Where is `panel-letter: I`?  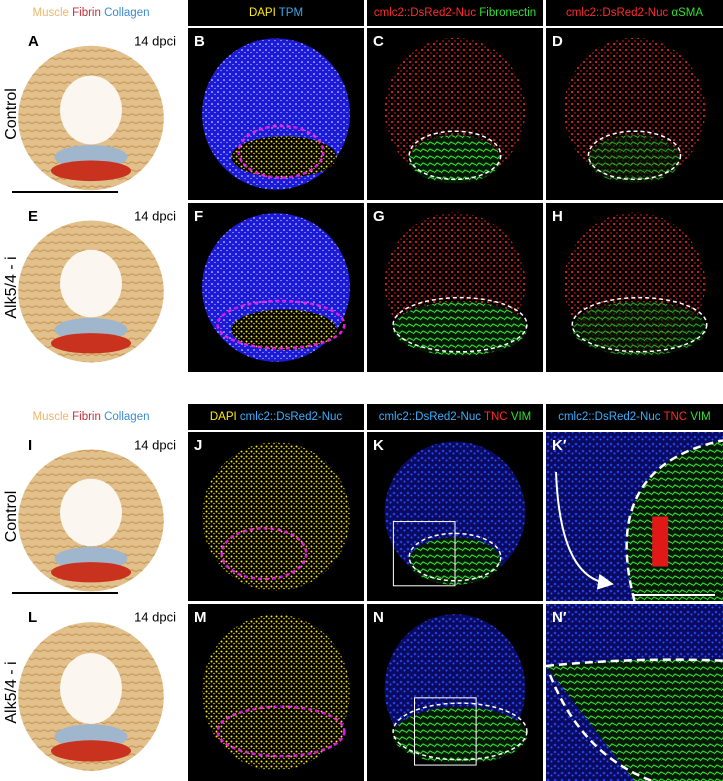
panel-letter: I is located at coordinates (30, 445).